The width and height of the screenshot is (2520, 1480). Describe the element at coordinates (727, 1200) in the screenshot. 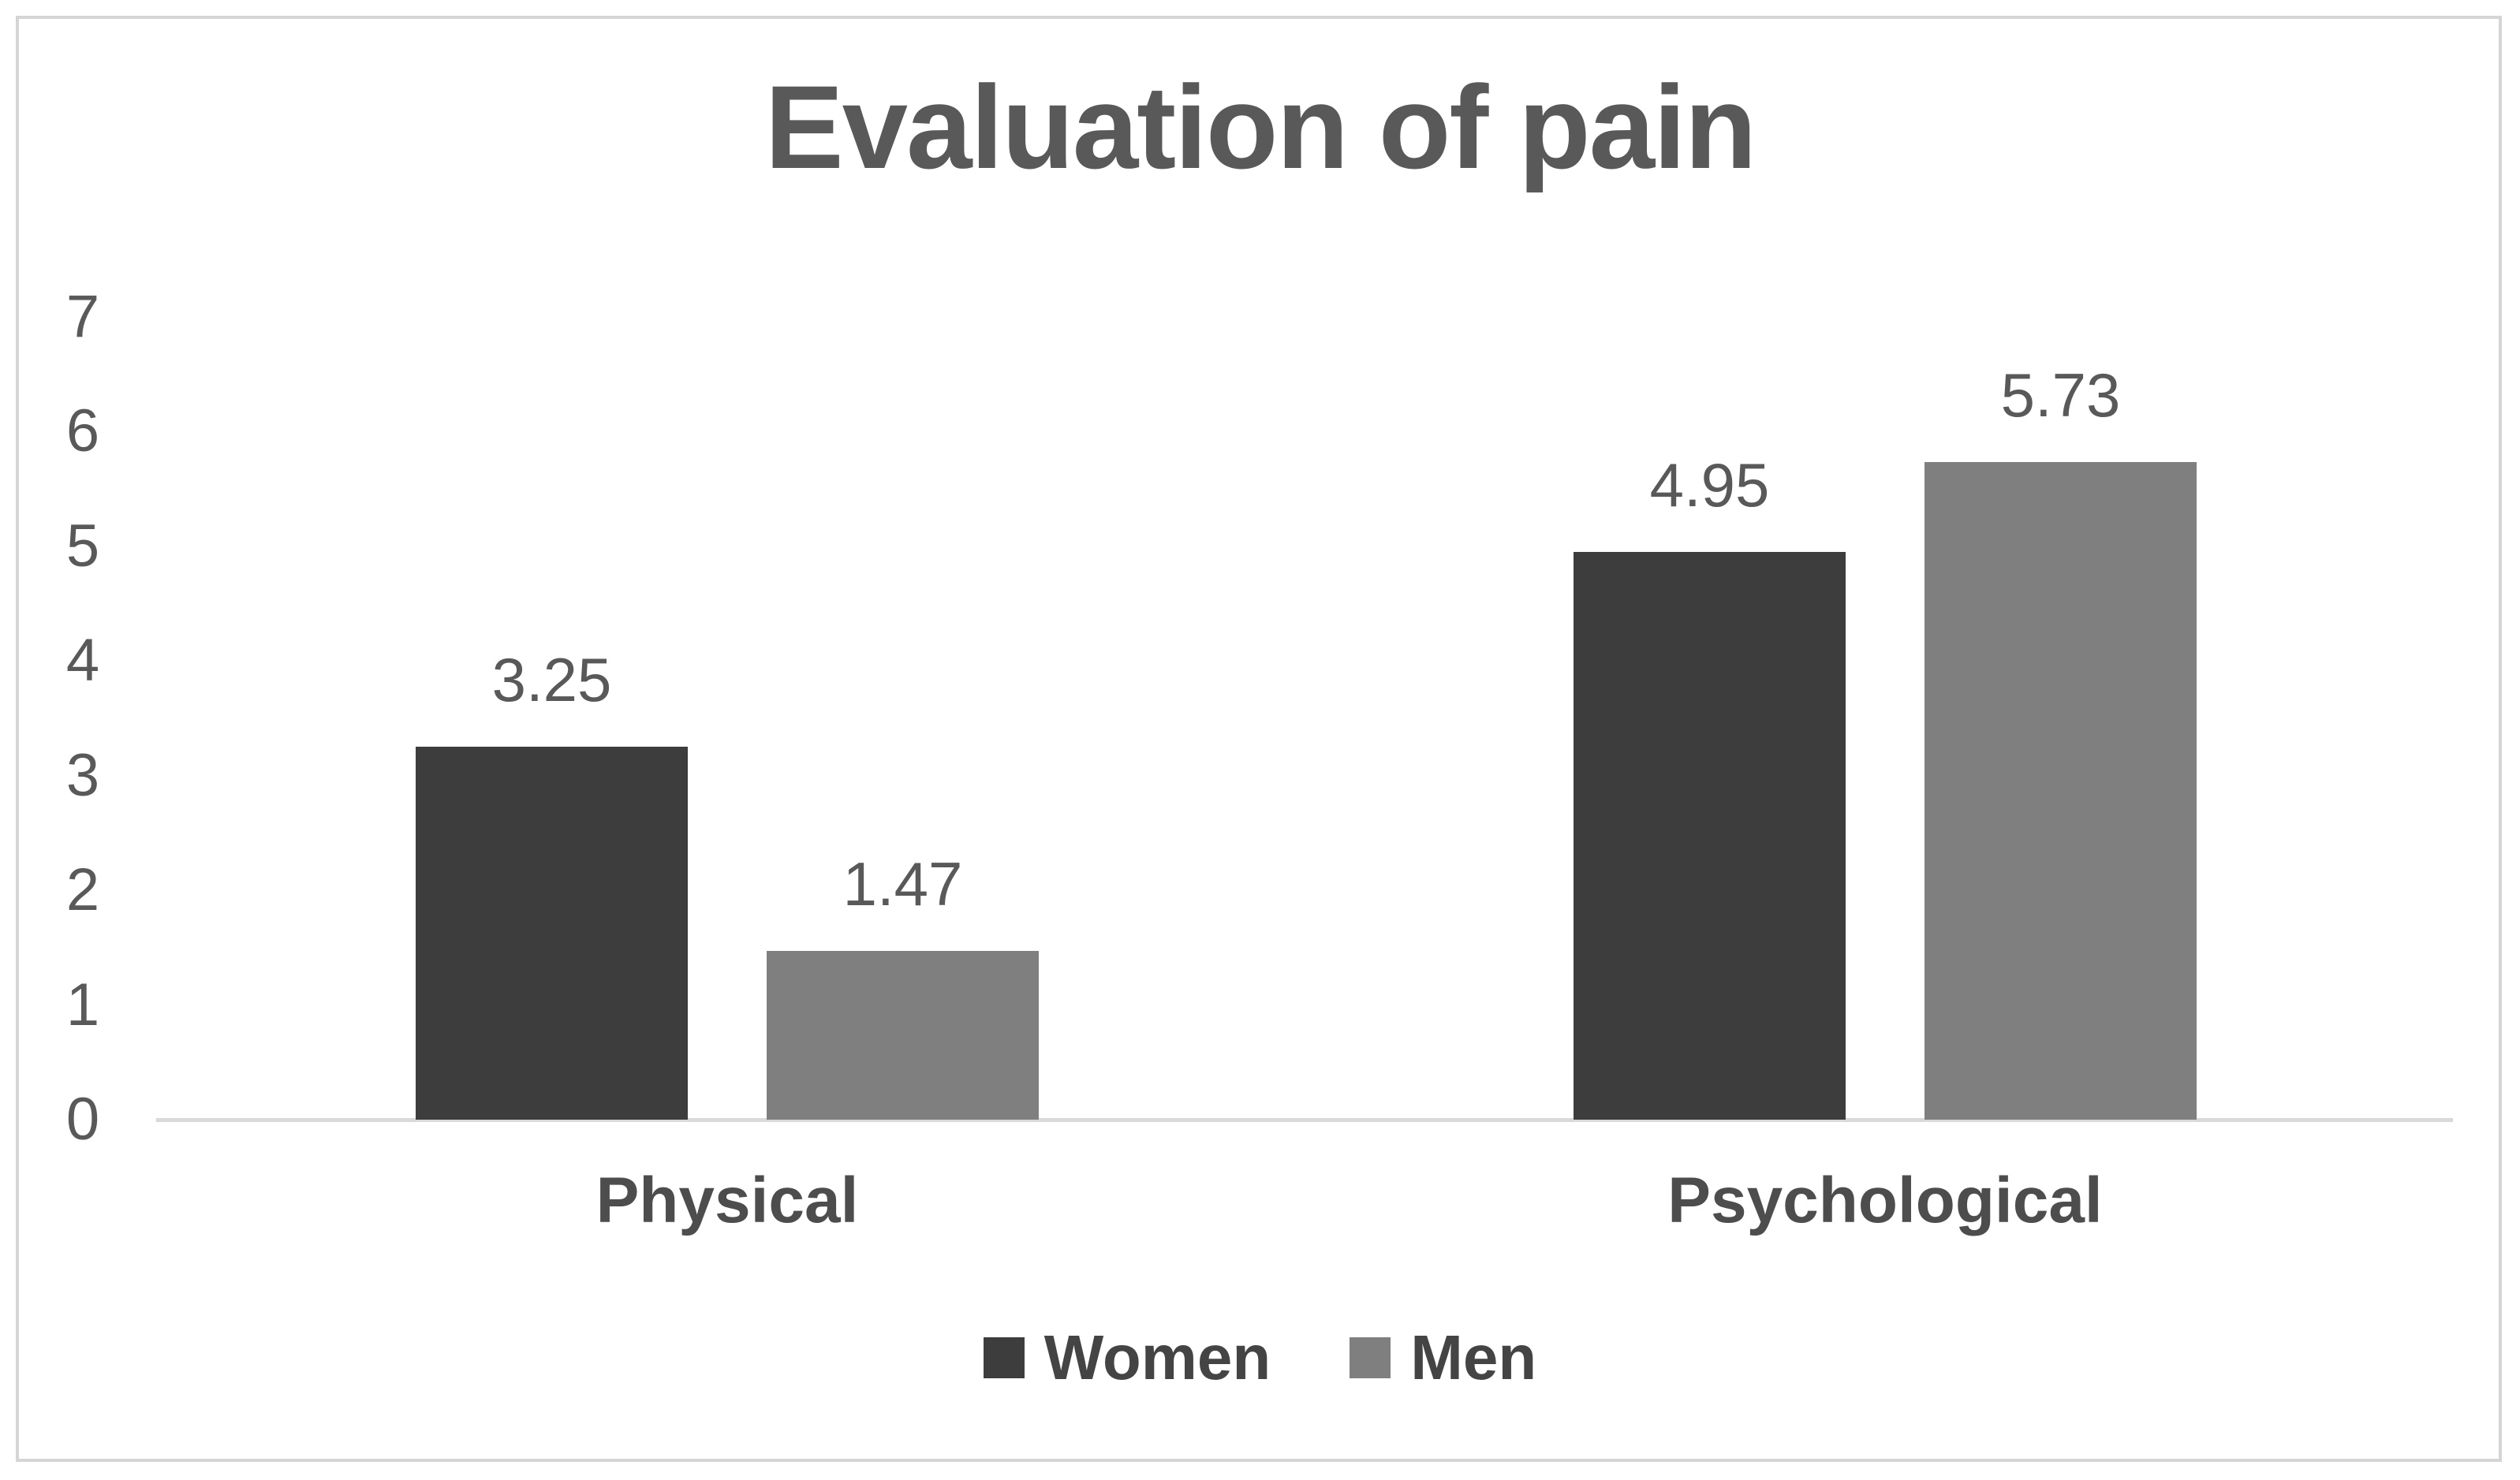

I see `category-label-physical: Physical` at that location.